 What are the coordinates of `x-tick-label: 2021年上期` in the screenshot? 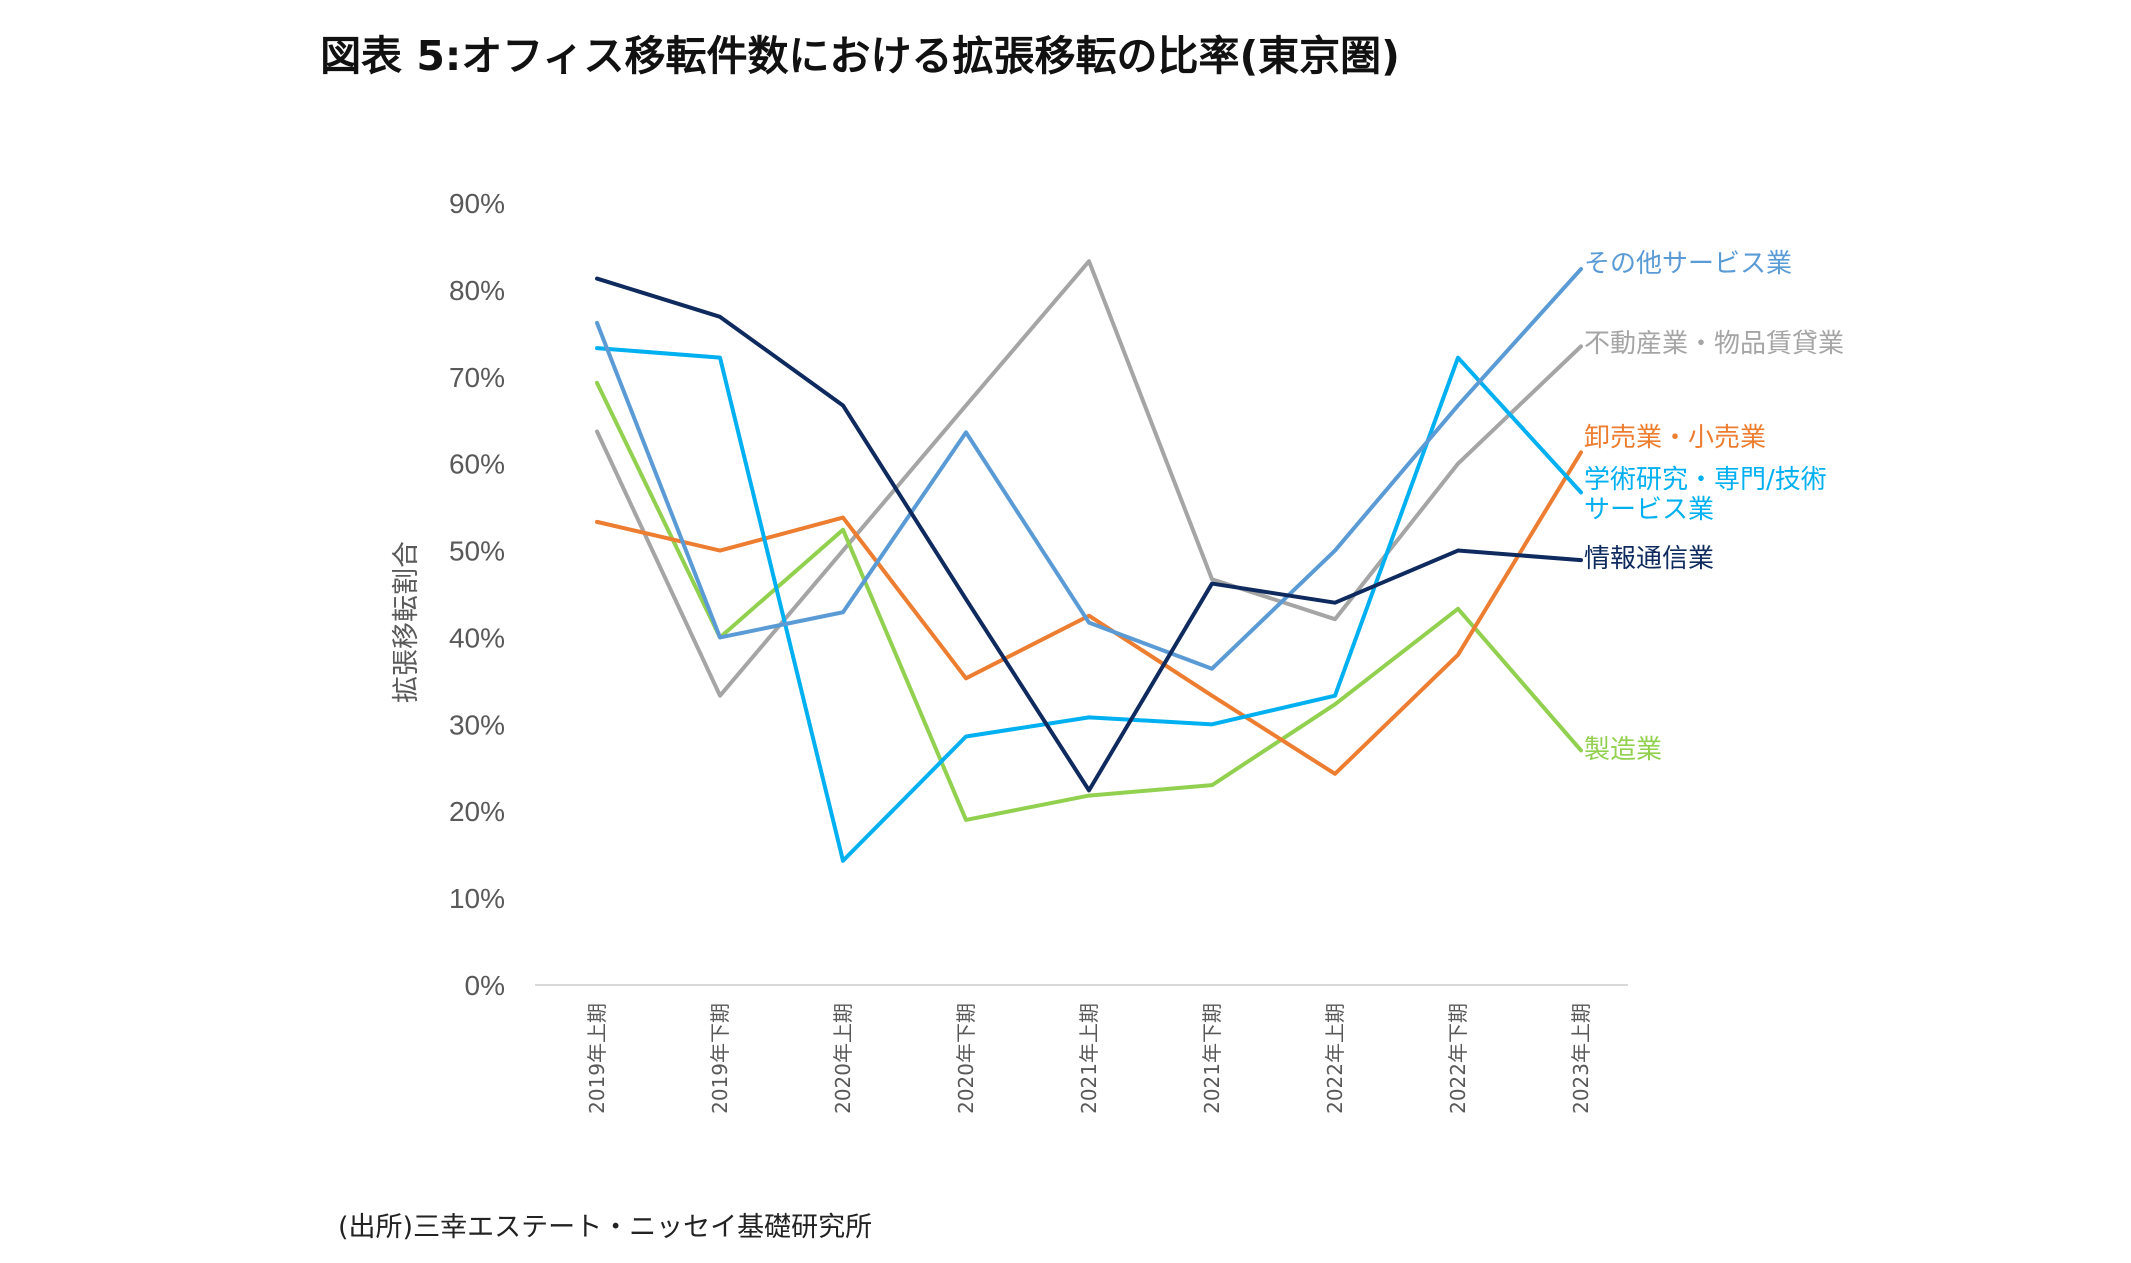 It's located at (1089, 1058).